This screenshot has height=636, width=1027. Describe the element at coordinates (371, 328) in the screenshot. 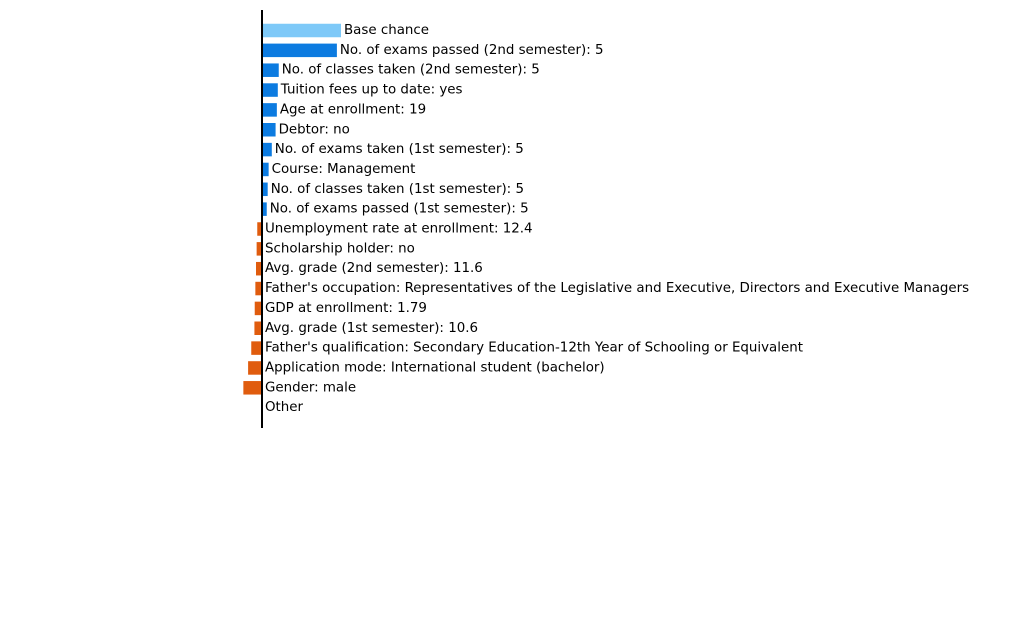

I see `bar-label: Avg. grade (1st semester): 10.6` at that location.